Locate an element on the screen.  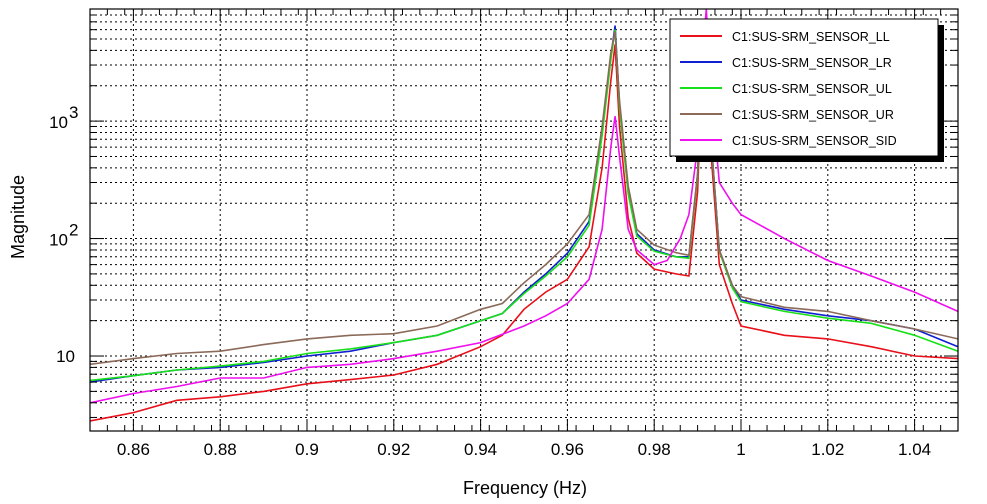
y-tick-label-exponent: 2 is located at coordinates (73, 230).